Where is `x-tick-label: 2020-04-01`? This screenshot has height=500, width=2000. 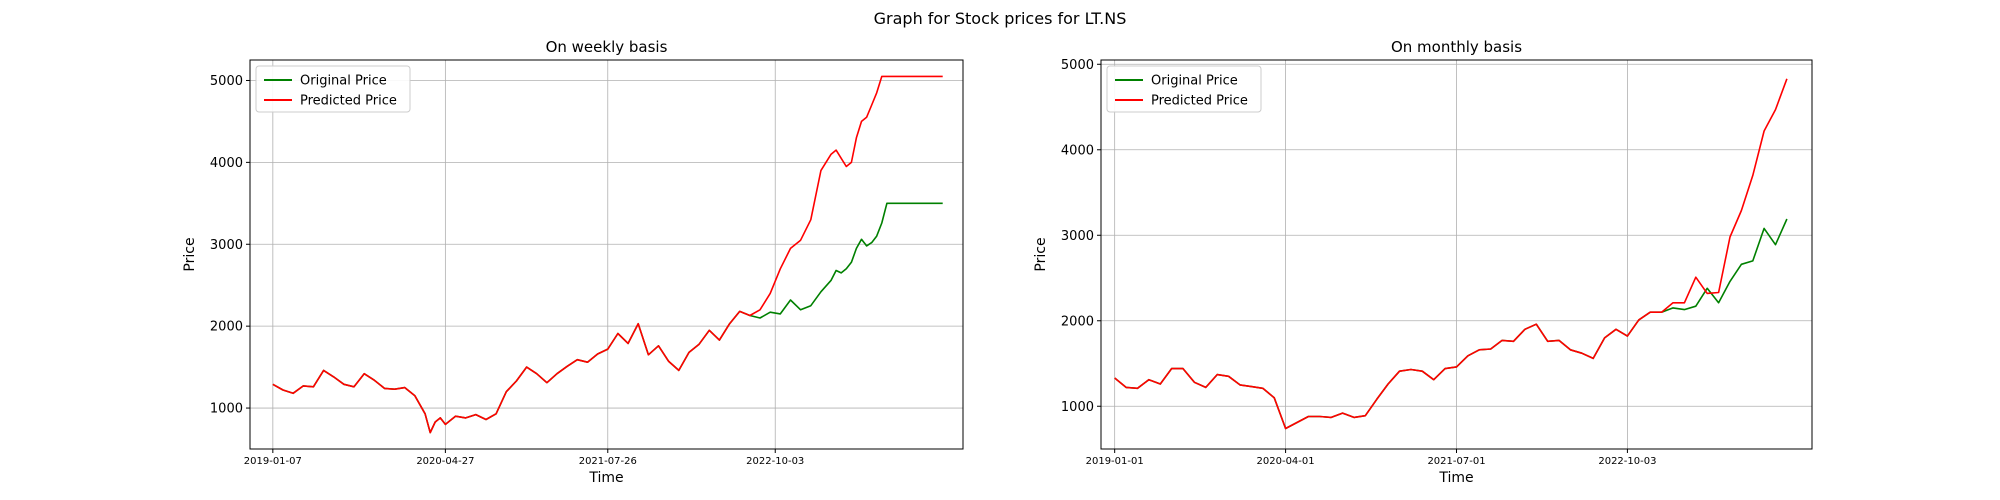 x-tick-label: 2020-04-01 is located at coordinates (1286, 461).